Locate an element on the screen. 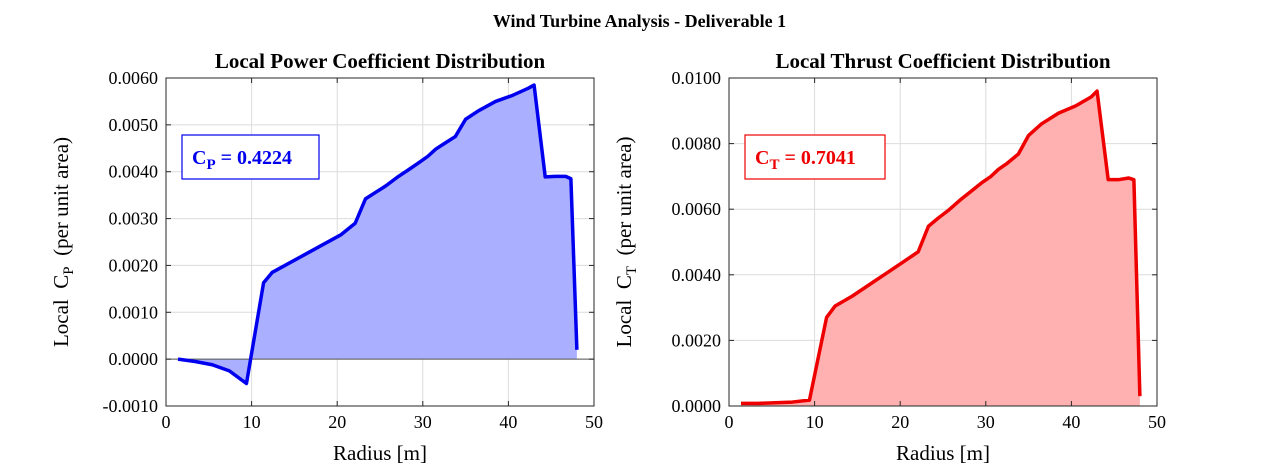 Image resolution: width=1279 pixels, height=469 pixels. annotation-text: CT = 0.7041 is located at coordinates (805, 160).